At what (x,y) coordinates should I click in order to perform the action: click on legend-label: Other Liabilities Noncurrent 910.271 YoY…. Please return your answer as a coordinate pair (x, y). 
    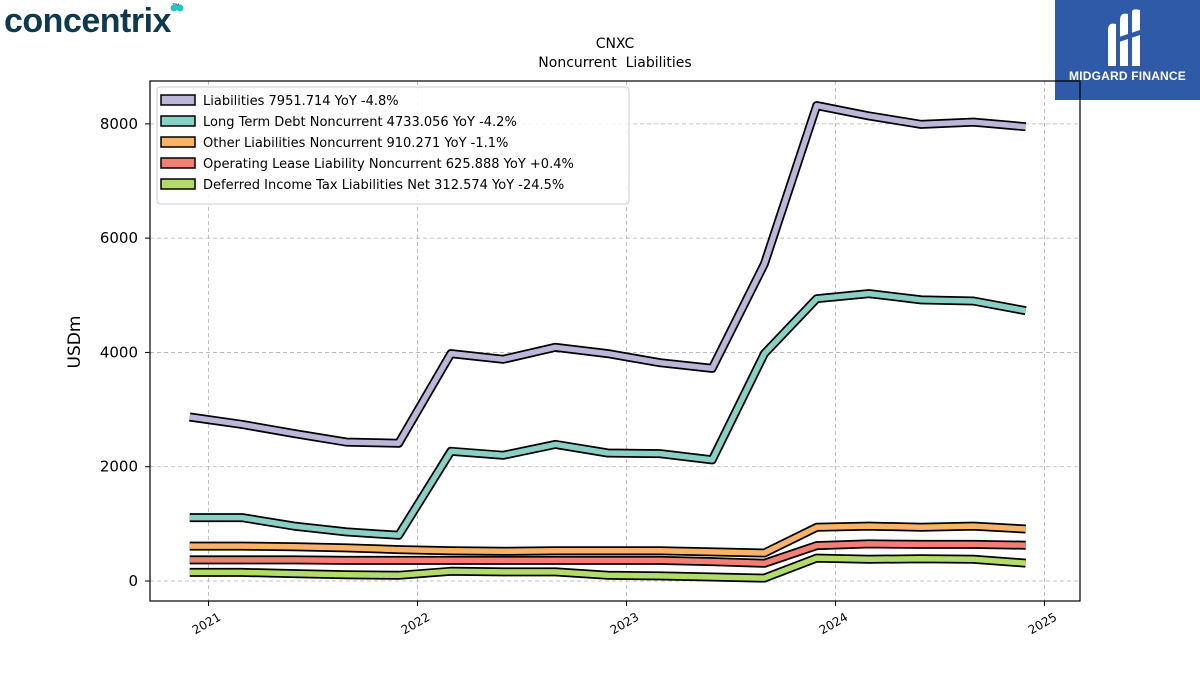
    Looking at the image, I should click on (355, 143).